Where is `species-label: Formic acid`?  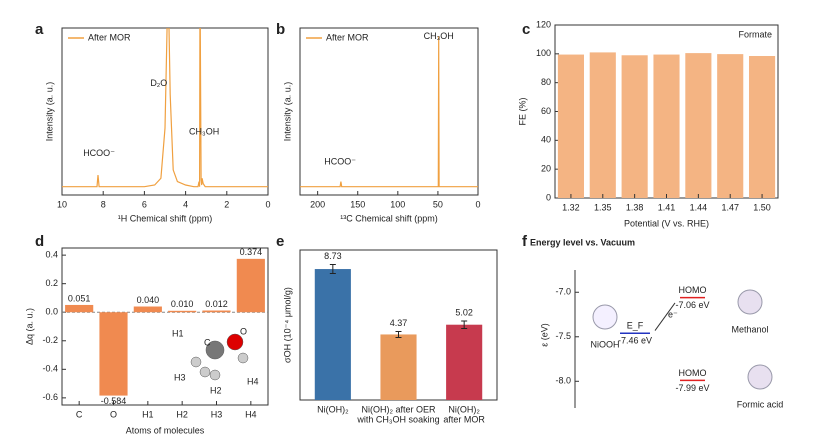
species-label: Formic acid is located at coordinates (760, 404).